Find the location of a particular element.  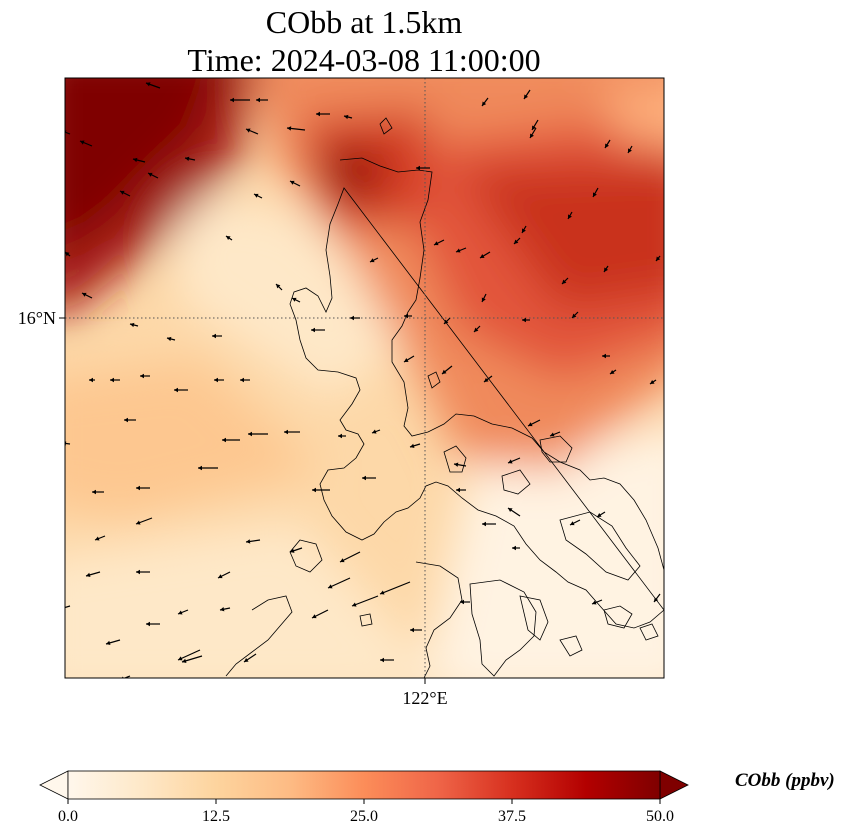

lon-tick-label: 122°E is located at coordinates (424, 698).